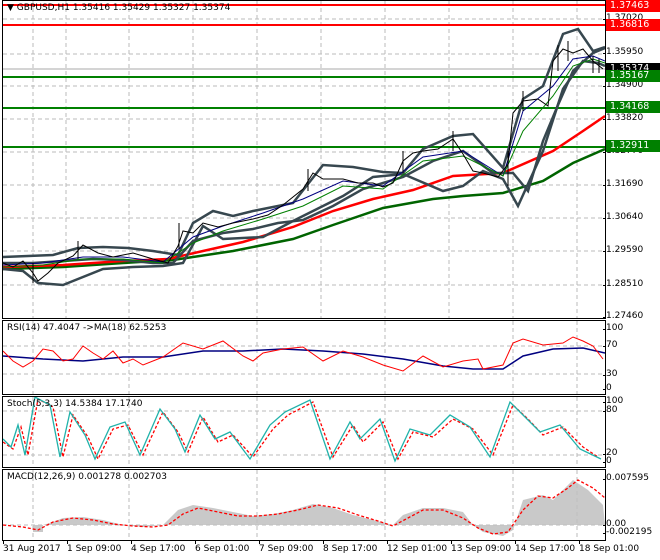  I want to click on resistance-label-2: 1.36816, so click(633, 25).